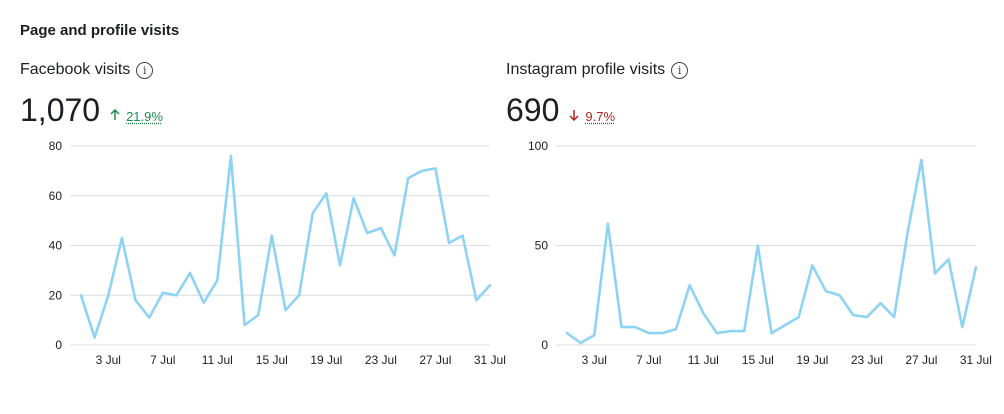 The height and width of the screenshot is (414, 1004). I want to click on y-tick-label: 100, so click(538, 146).